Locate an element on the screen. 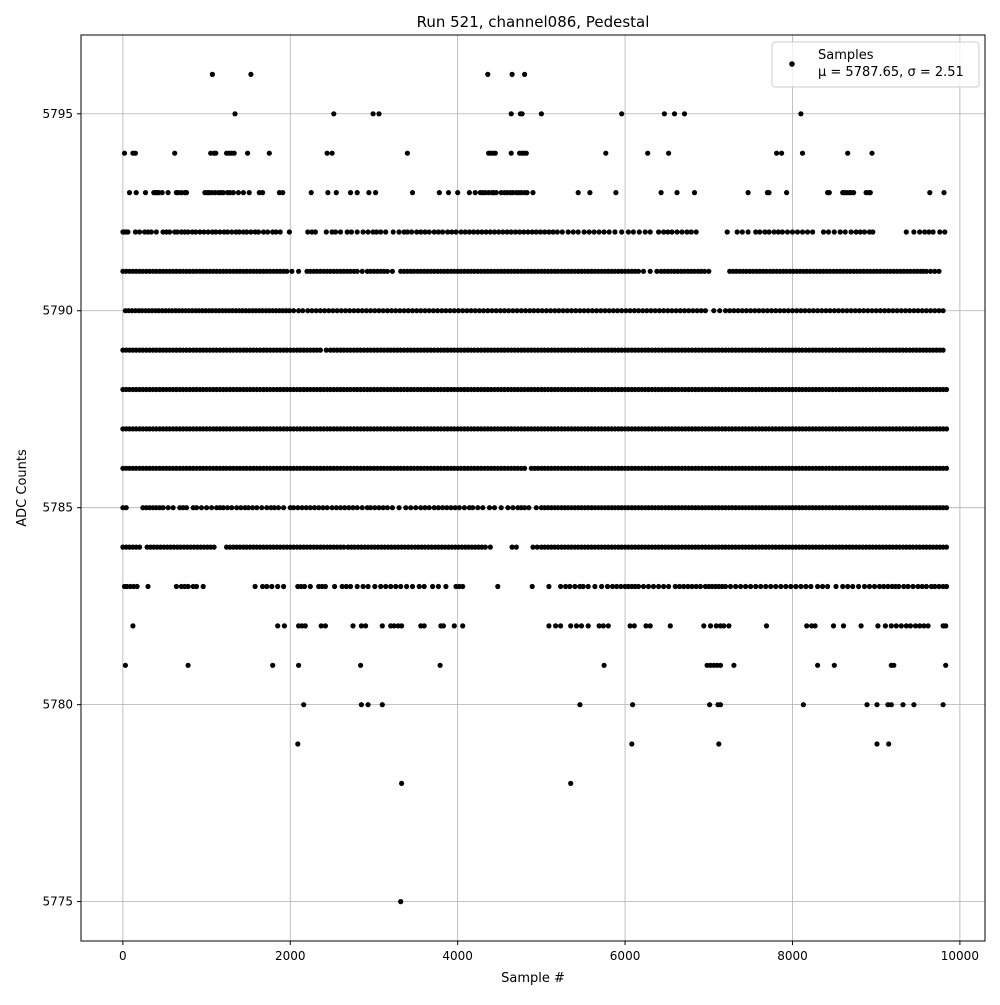  y-tick-label: 5785 is located at coordinates (57, 508).